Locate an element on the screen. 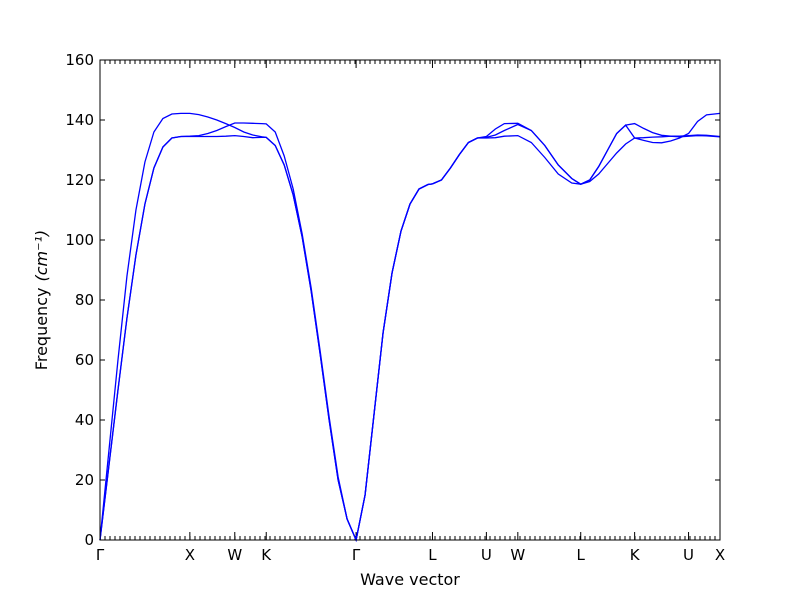 Image resolution: width=800 pixels, height=600 pixels. y-axis-label-unit: (cm⁻¹) is located at coordinates (41, 256).